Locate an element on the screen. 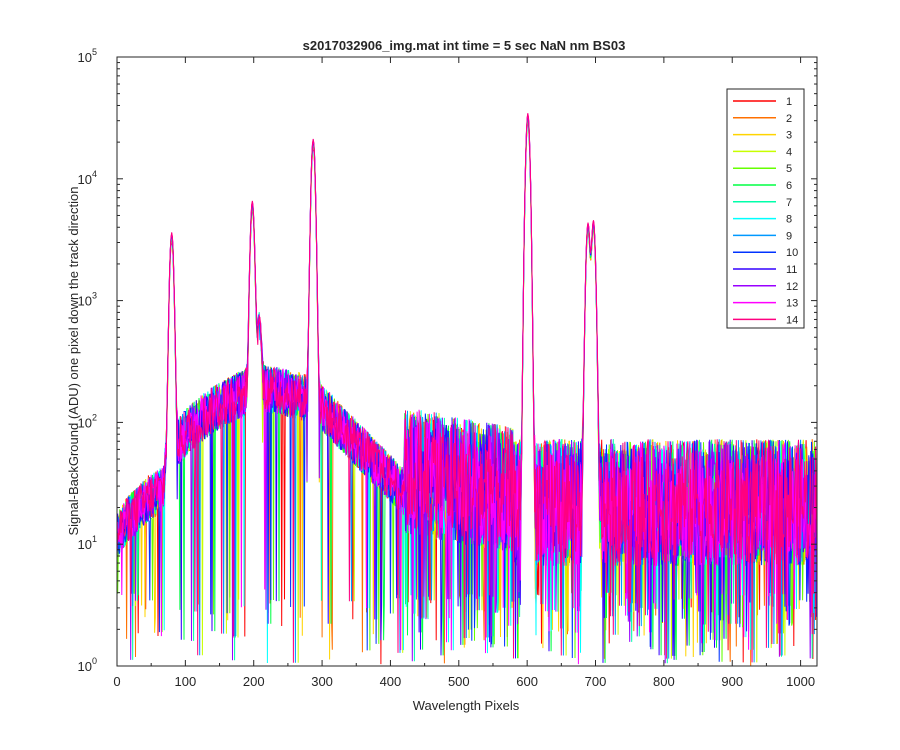 This screenshot has height=750, width=900. x-tick-label: 300 is located at coordinates (322, 681).